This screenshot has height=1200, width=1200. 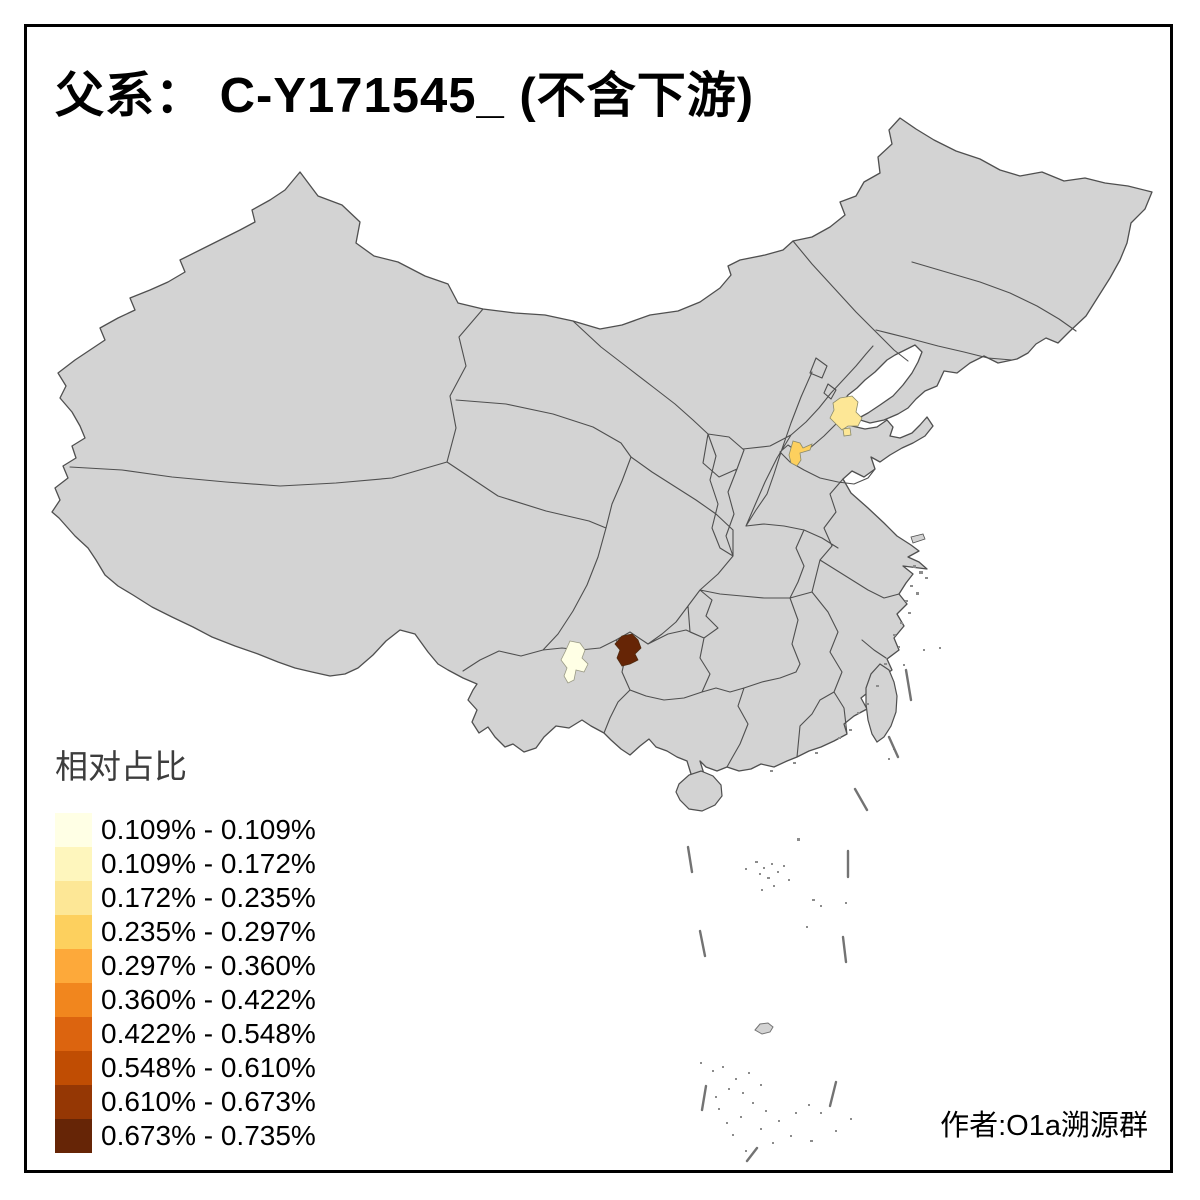 I want to click on chongming-island, so click(x=918, y=538).